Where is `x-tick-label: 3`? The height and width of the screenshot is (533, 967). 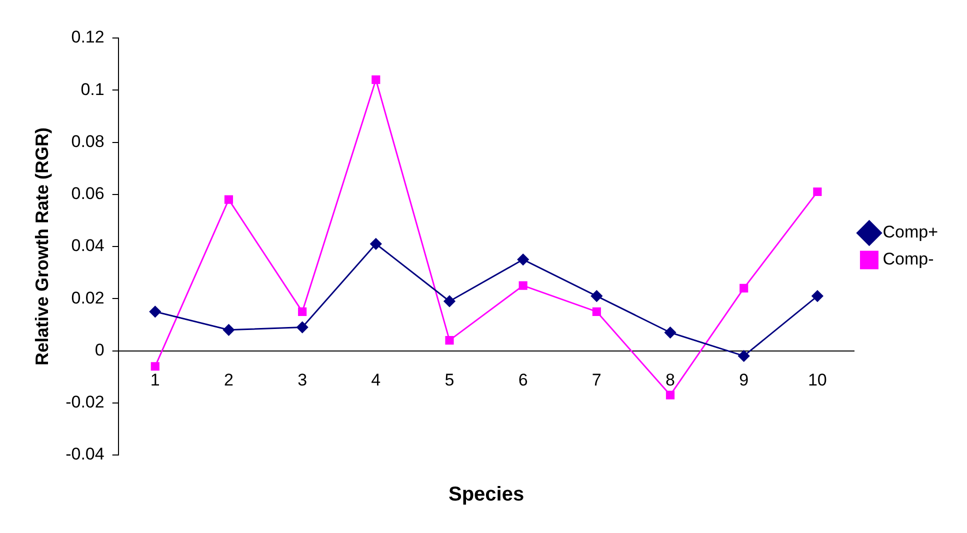 x-tick-label: 3 is located at coordinates (303, 380).